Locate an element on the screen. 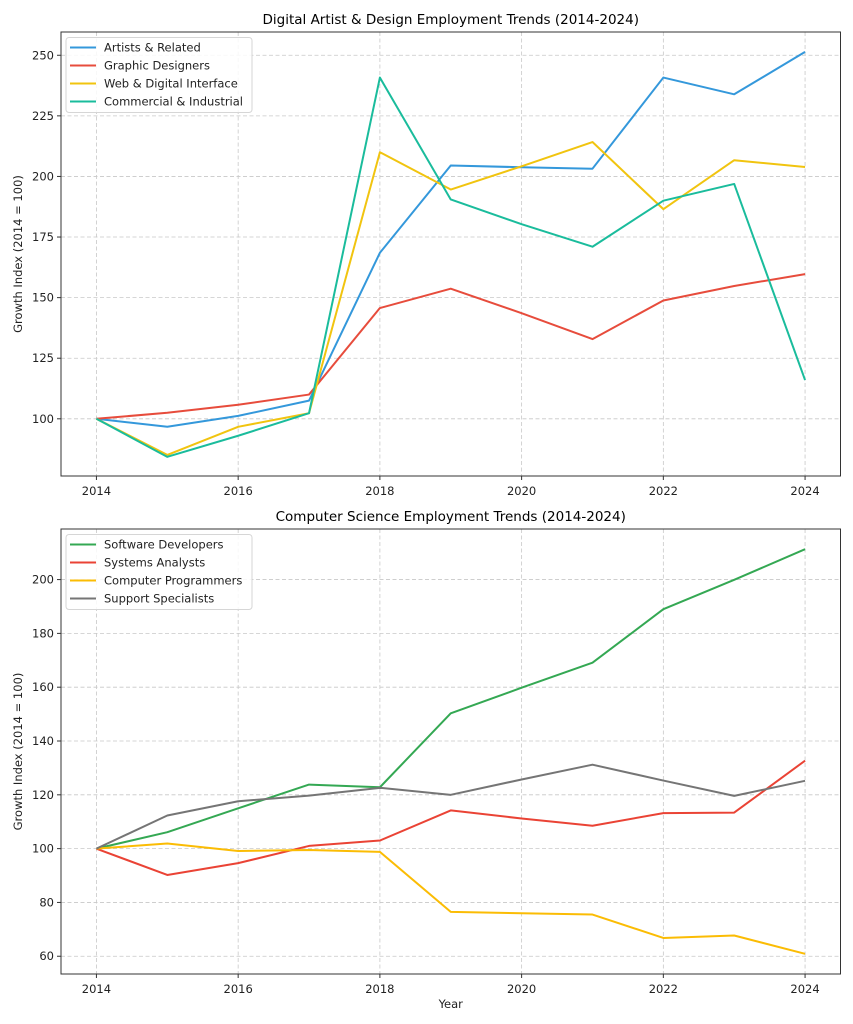 This screenshot has height=1024, width=853. y-tick-label: 140 is located at coordinates (43, 741).